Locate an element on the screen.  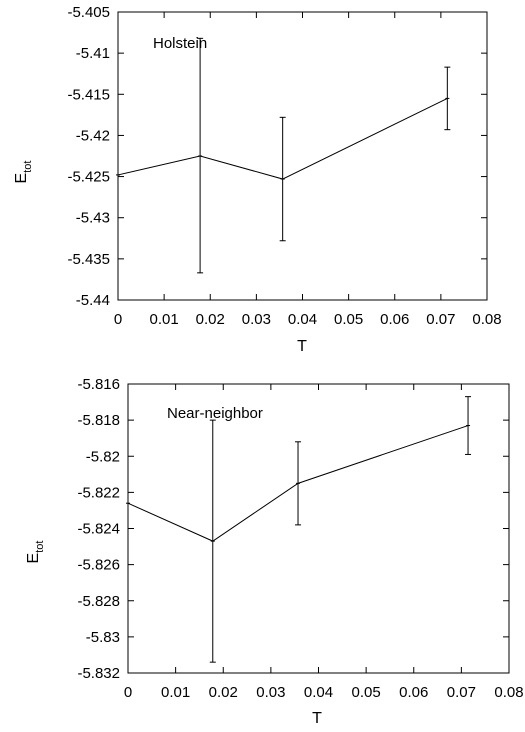
y-tick-label: -5.405 is located at coordinates (88, 12).